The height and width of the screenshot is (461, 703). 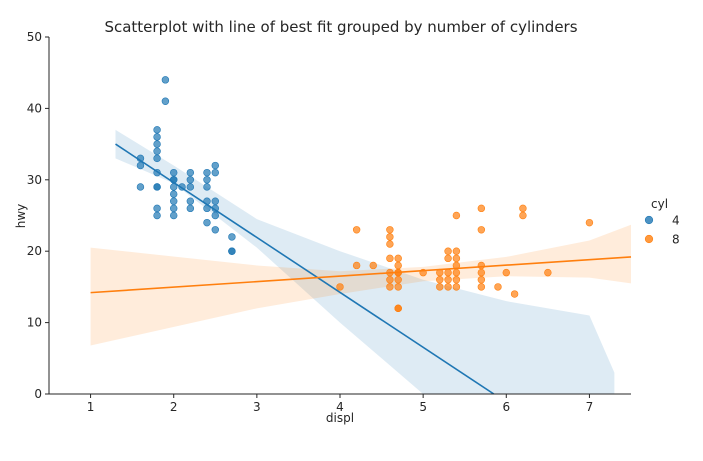 I want to click on x-axis-label: displ, so click(x=340, y=418).